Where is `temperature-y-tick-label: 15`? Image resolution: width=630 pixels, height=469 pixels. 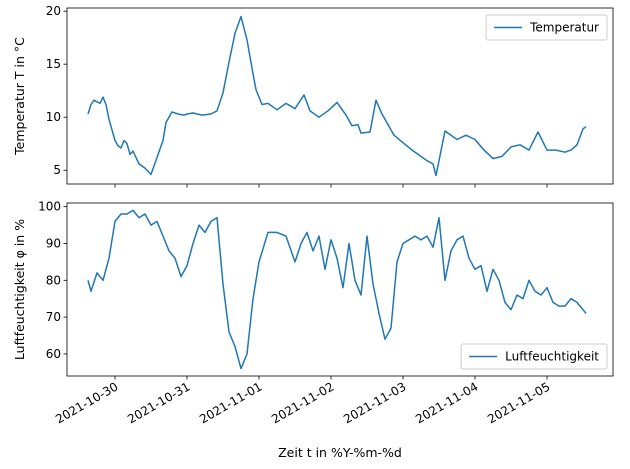 temperature-y-tick-label: 15 is located at coordinates (53, 64).